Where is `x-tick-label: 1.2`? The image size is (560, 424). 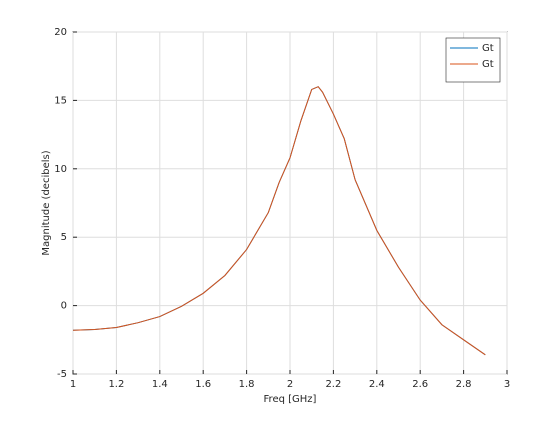
x-tick-label: 1.2 is located at coordinates (116, 384).